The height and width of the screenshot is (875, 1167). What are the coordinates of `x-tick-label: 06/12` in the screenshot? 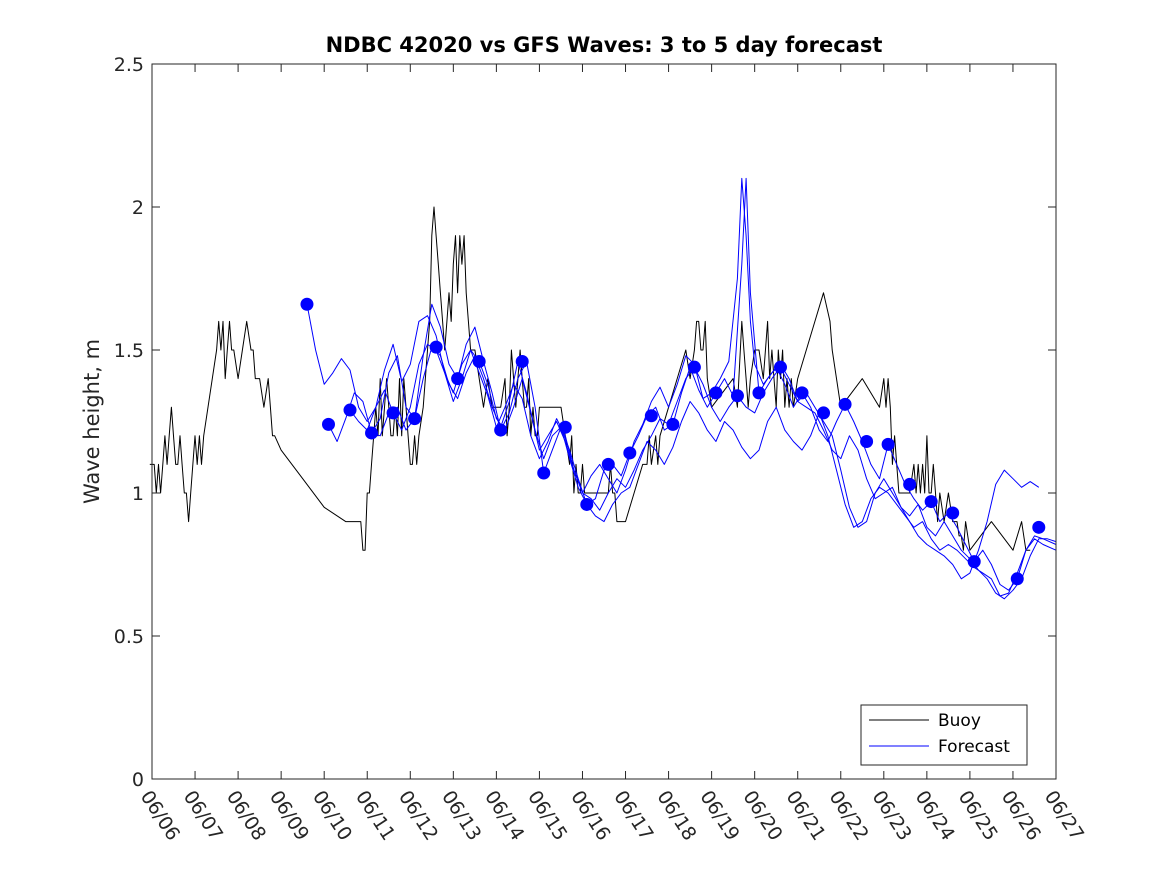 It's located at (418, 816).